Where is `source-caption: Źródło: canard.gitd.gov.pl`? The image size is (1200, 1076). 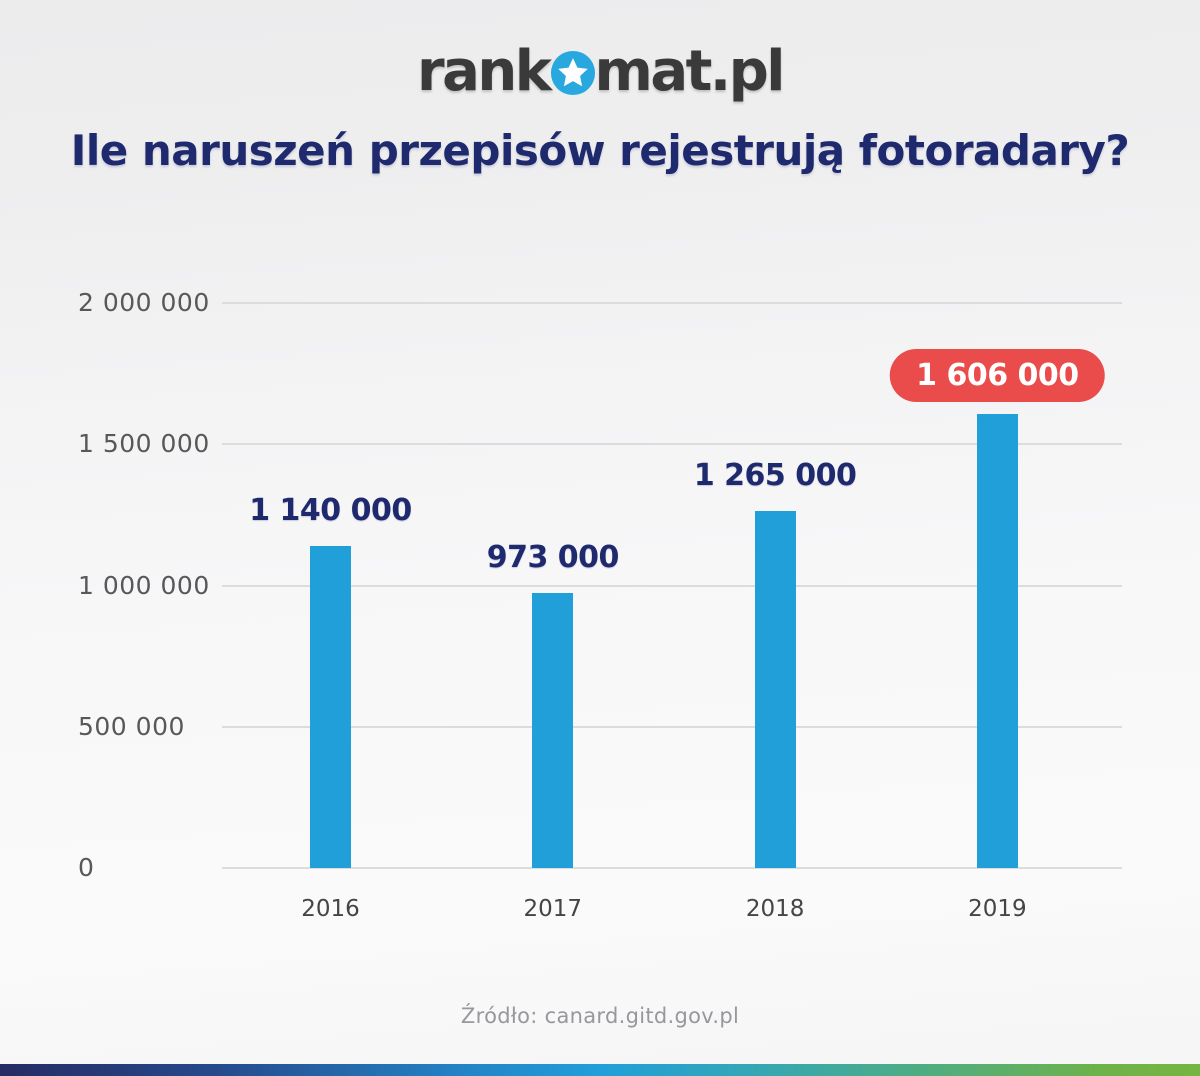
source-caption: Źródło: canard.gitd.gov.pl is located at coordinates (600, 1016).